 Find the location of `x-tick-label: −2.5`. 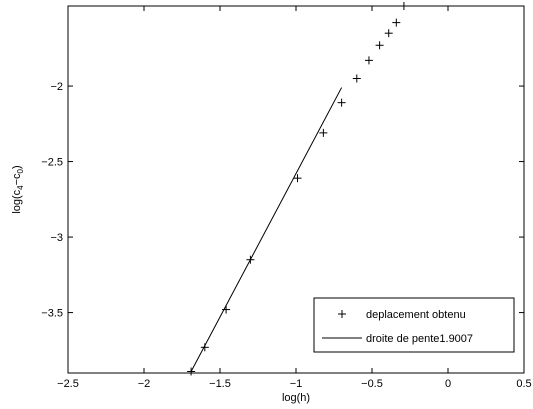

x-tick-label: −2.5 is located at coordinates (68, 384).